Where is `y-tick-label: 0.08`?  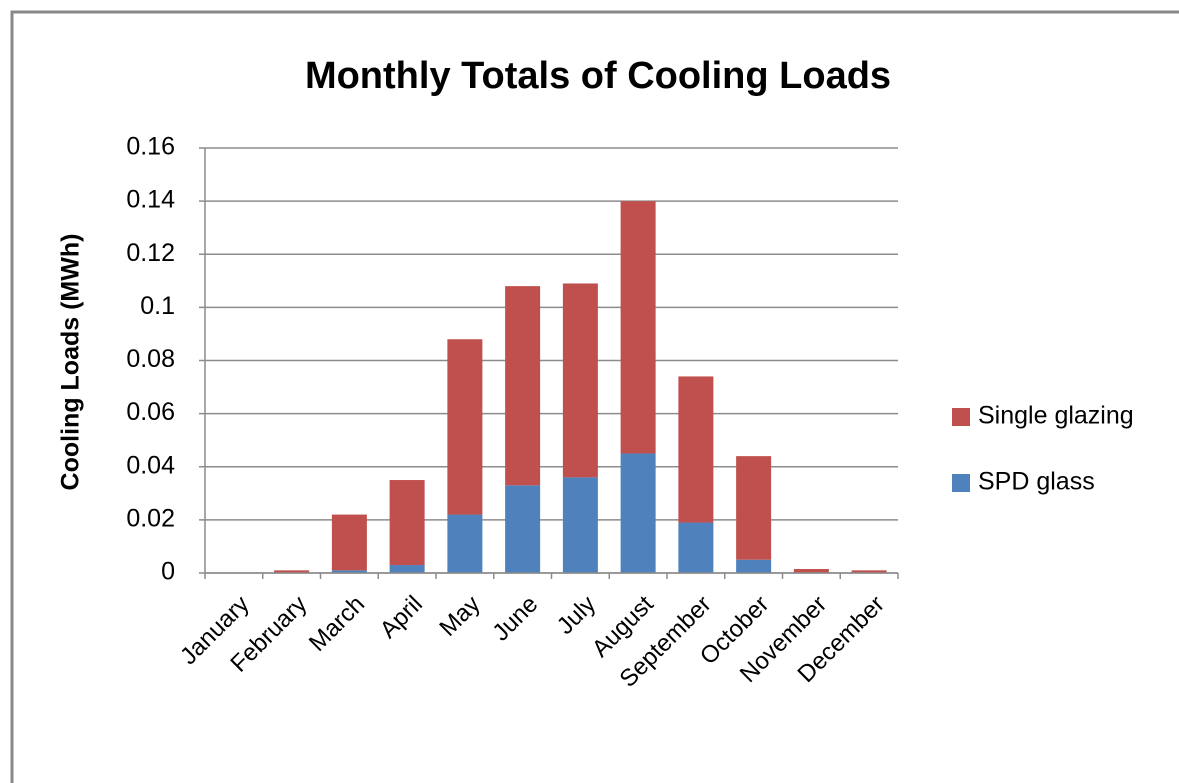 y-tick-label: 0.08 is located at coordinates (150, 359).